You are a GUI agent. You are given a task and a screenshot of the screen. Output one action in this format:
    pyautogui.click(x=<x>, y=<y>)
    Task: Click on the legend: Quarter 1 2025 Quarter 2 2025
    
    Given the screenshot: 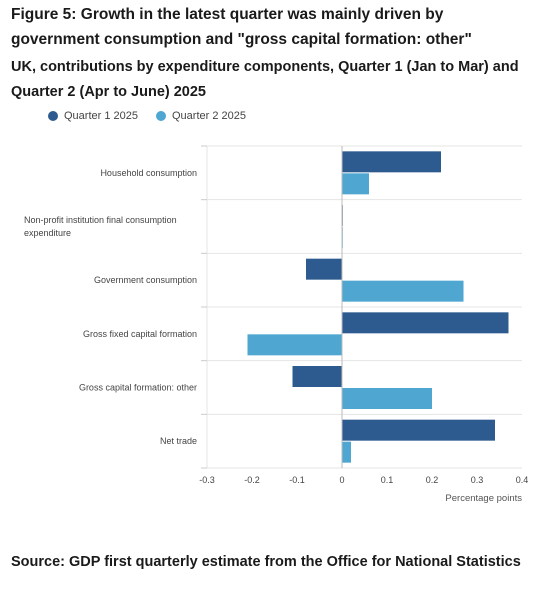 What is the action you would take?
    pyautogui.click(x=147, y=116)
    